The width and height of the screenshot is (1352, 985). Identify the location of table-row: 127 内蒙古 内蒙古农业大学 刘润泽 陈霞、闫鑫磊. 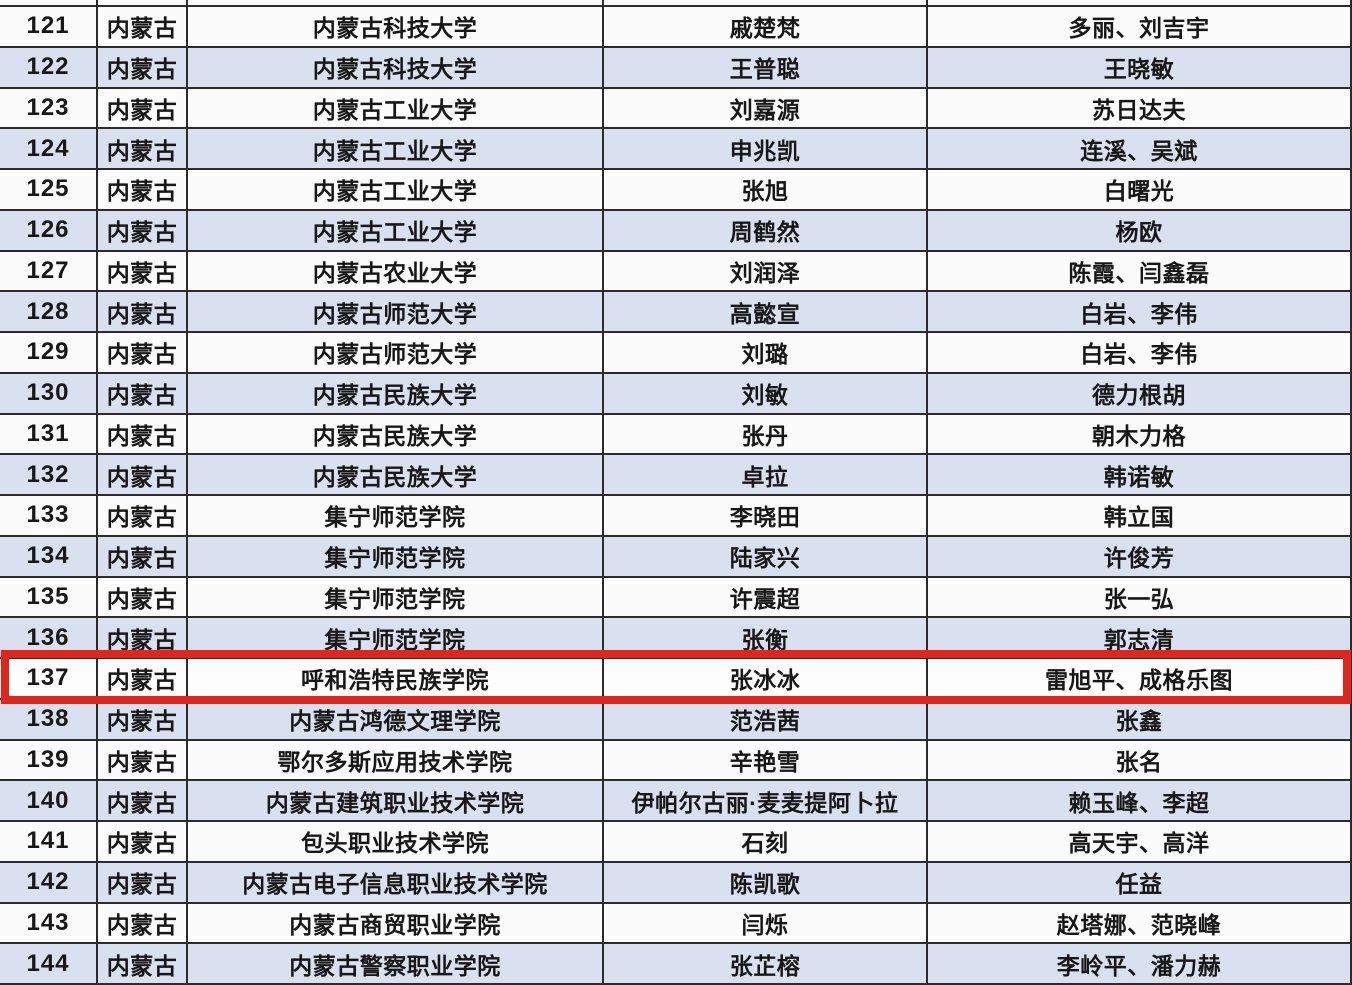
(676, 272).